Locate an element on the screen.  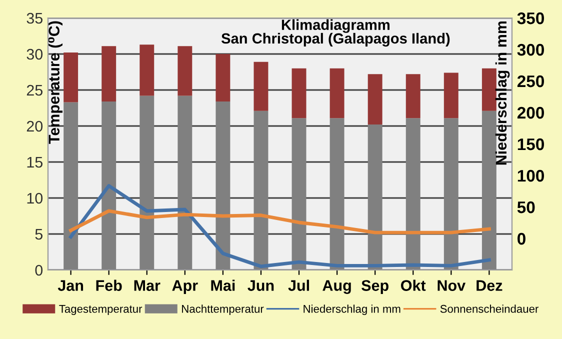
x-tick-label: Apr is located at coordinates (185, 287).